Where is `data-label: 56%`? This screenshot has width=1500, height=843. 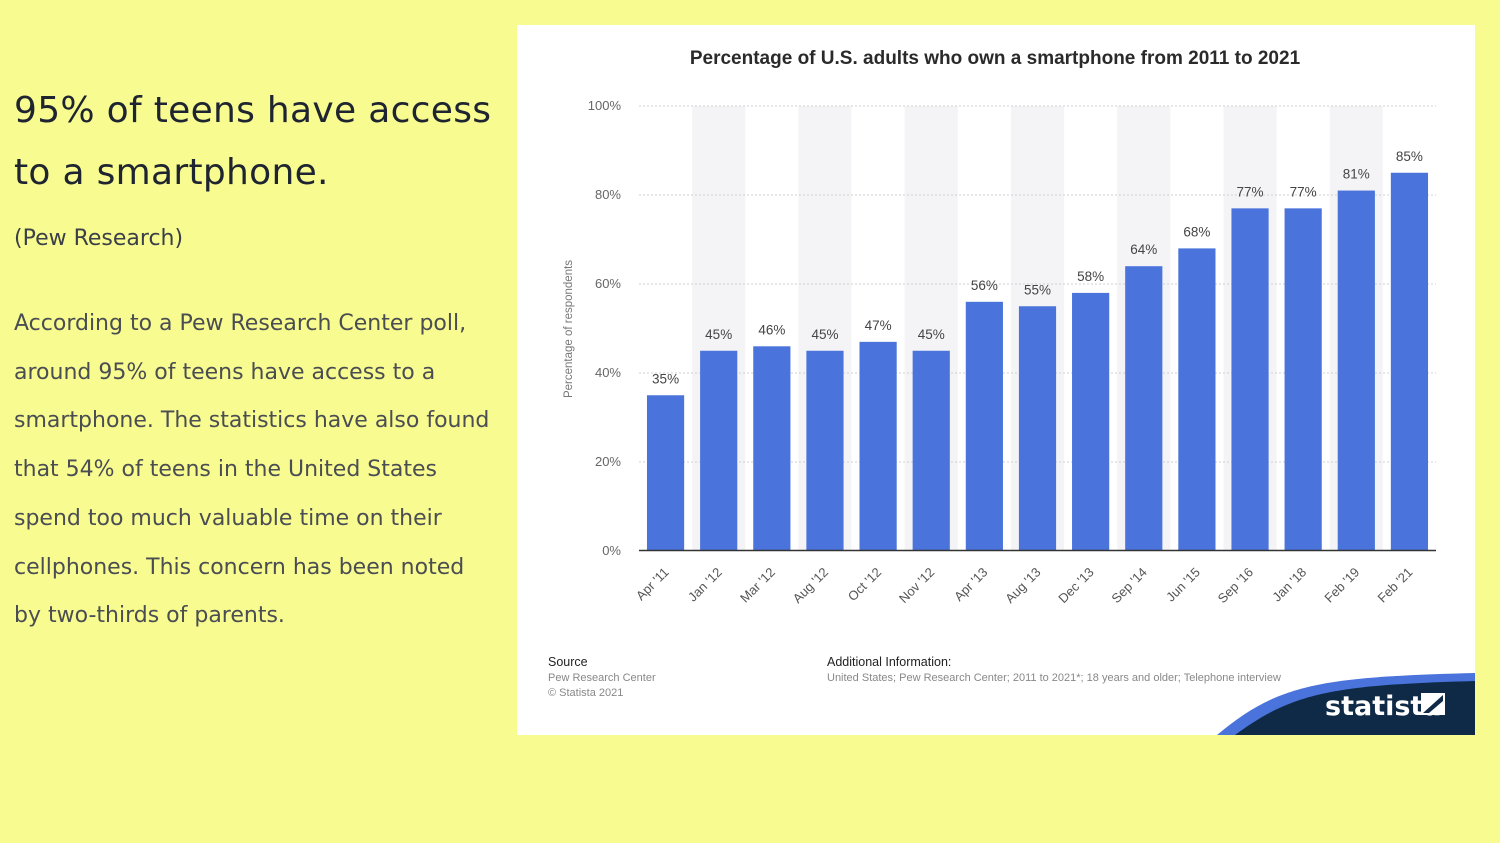 data-label: 56% is located at coordinates (984, 285).